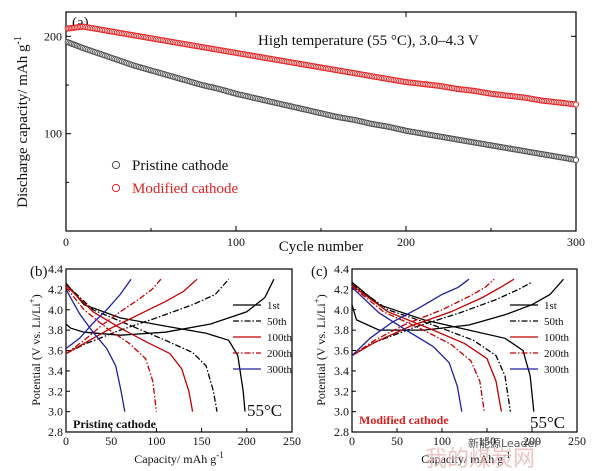 Image resolution: width=600 pixels, height=471 pixels. I want to click on panel-a-ylabel-group: Discharge capacity/ mAh g-1, so click(22, 122).